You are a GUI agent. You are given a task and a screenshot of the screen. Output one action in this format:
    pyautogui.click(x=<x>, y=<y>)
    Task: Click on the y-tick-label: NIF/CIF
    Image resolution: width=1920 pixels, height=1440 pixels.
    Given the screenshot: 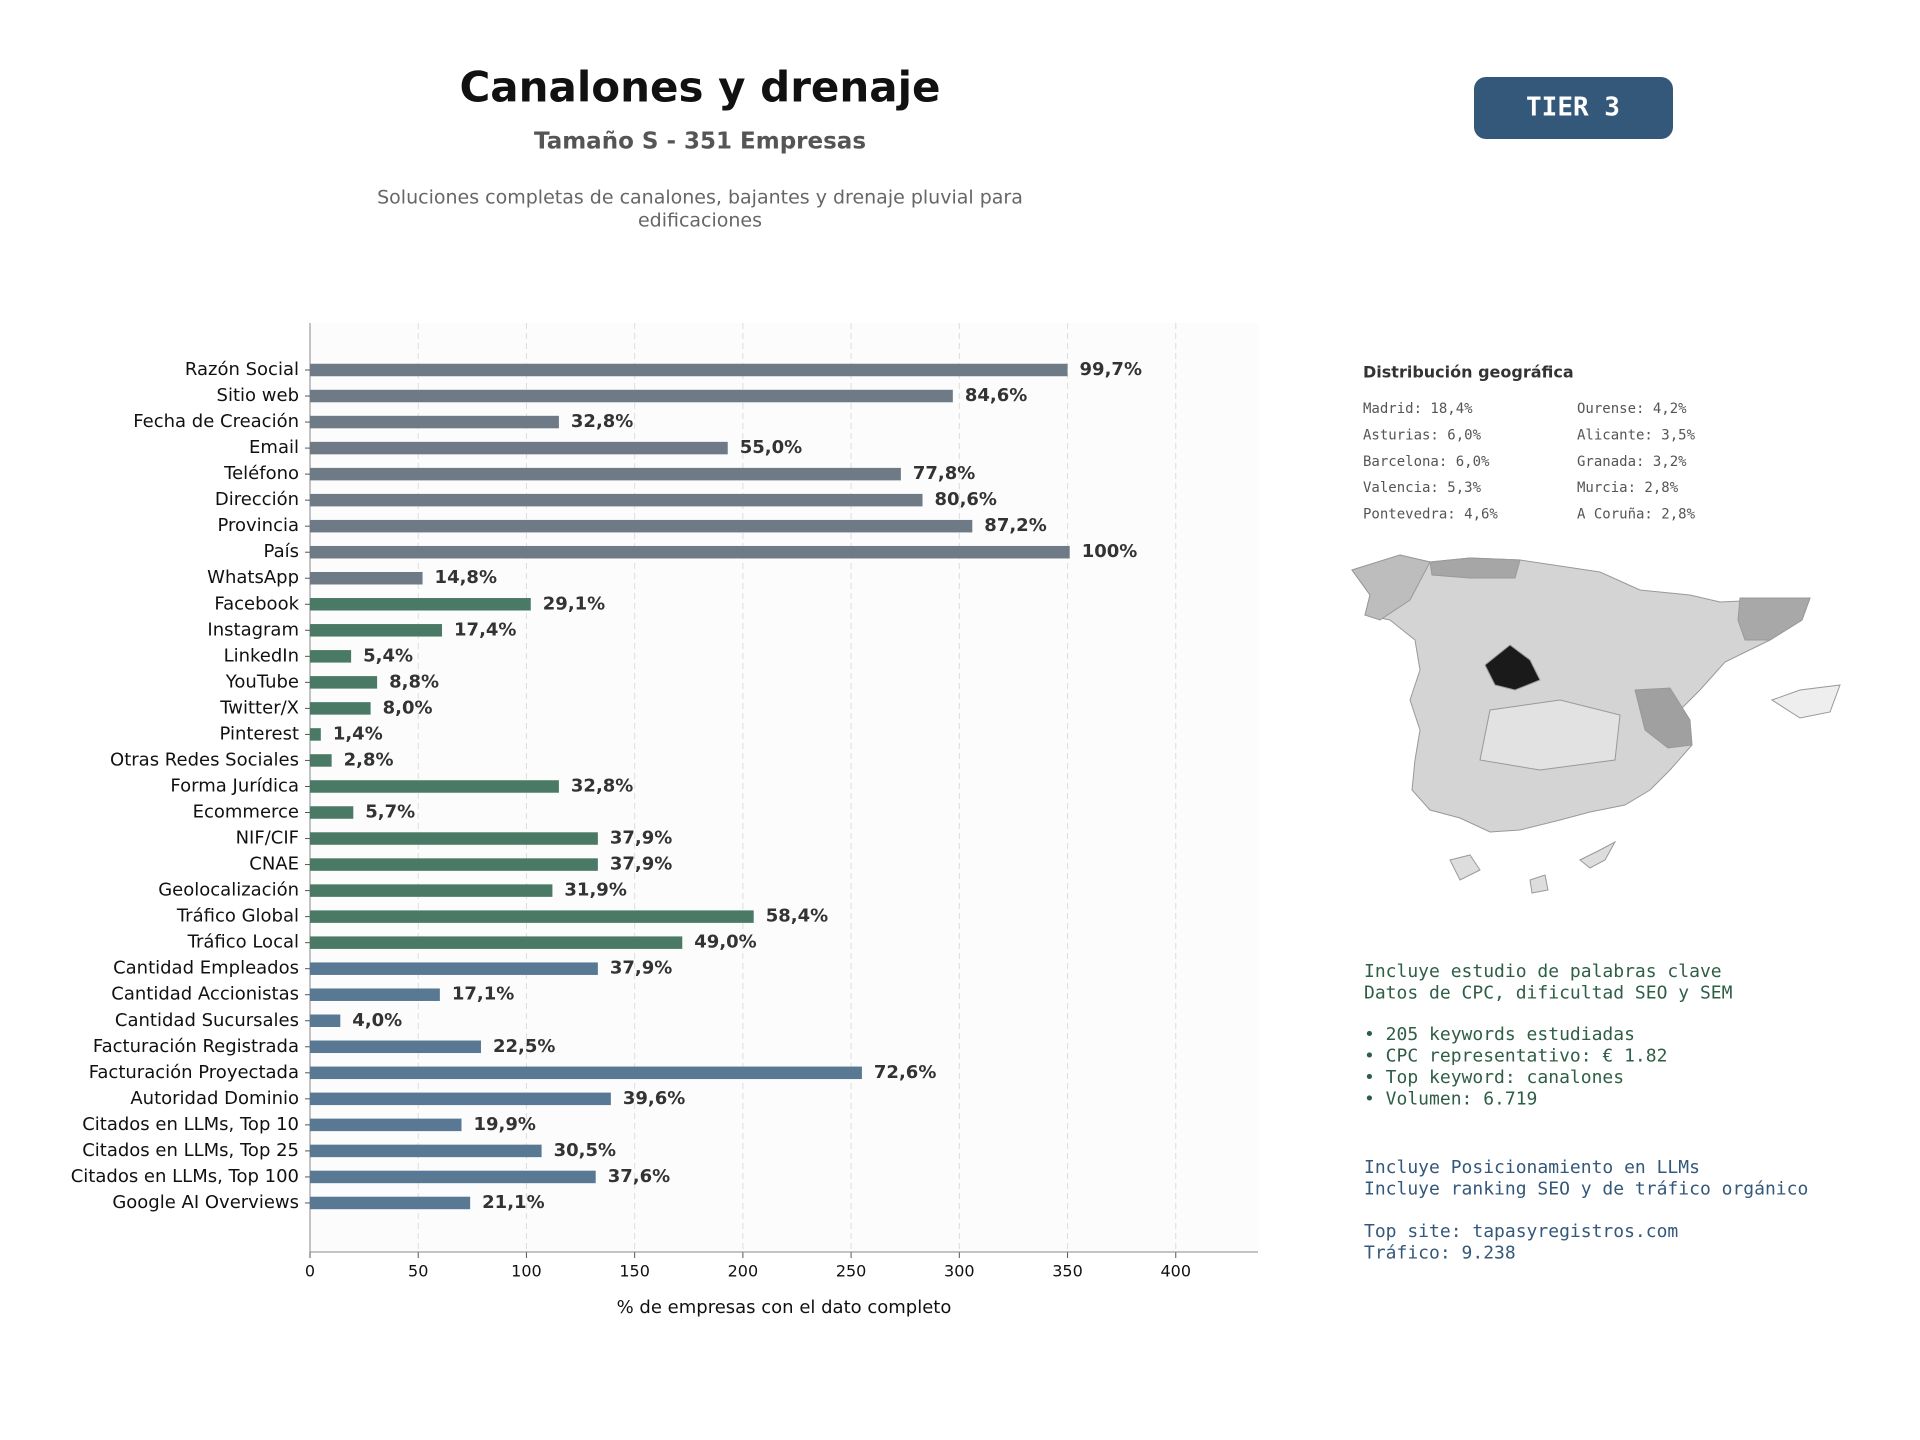 What is the action you would take?
    pyautogui.click(x=267, y=838)
    